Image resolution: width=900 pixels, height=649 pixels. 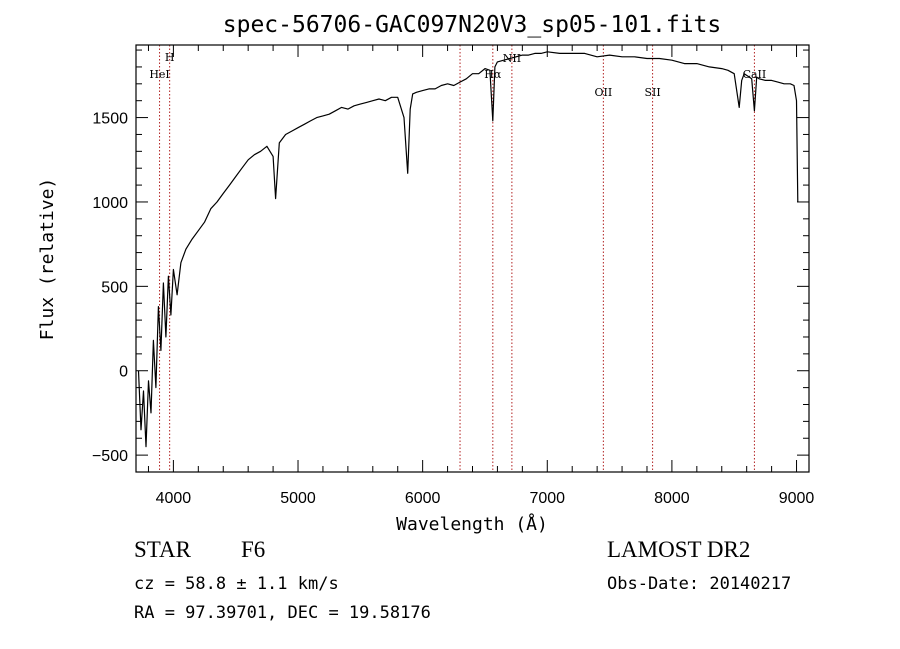 I want to click on x-tick-label: 4000, so click(x=174, y=498).